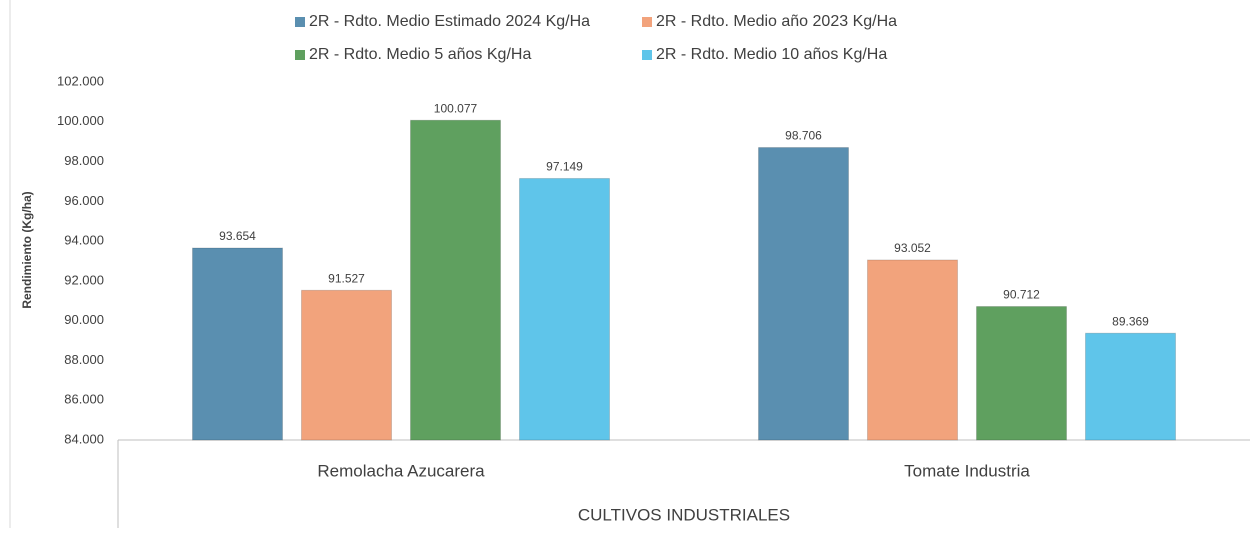 Image resolution: width=1253 pixels, height=533 pixels. I want to click on value-label: 100.077, so click(456, 108).